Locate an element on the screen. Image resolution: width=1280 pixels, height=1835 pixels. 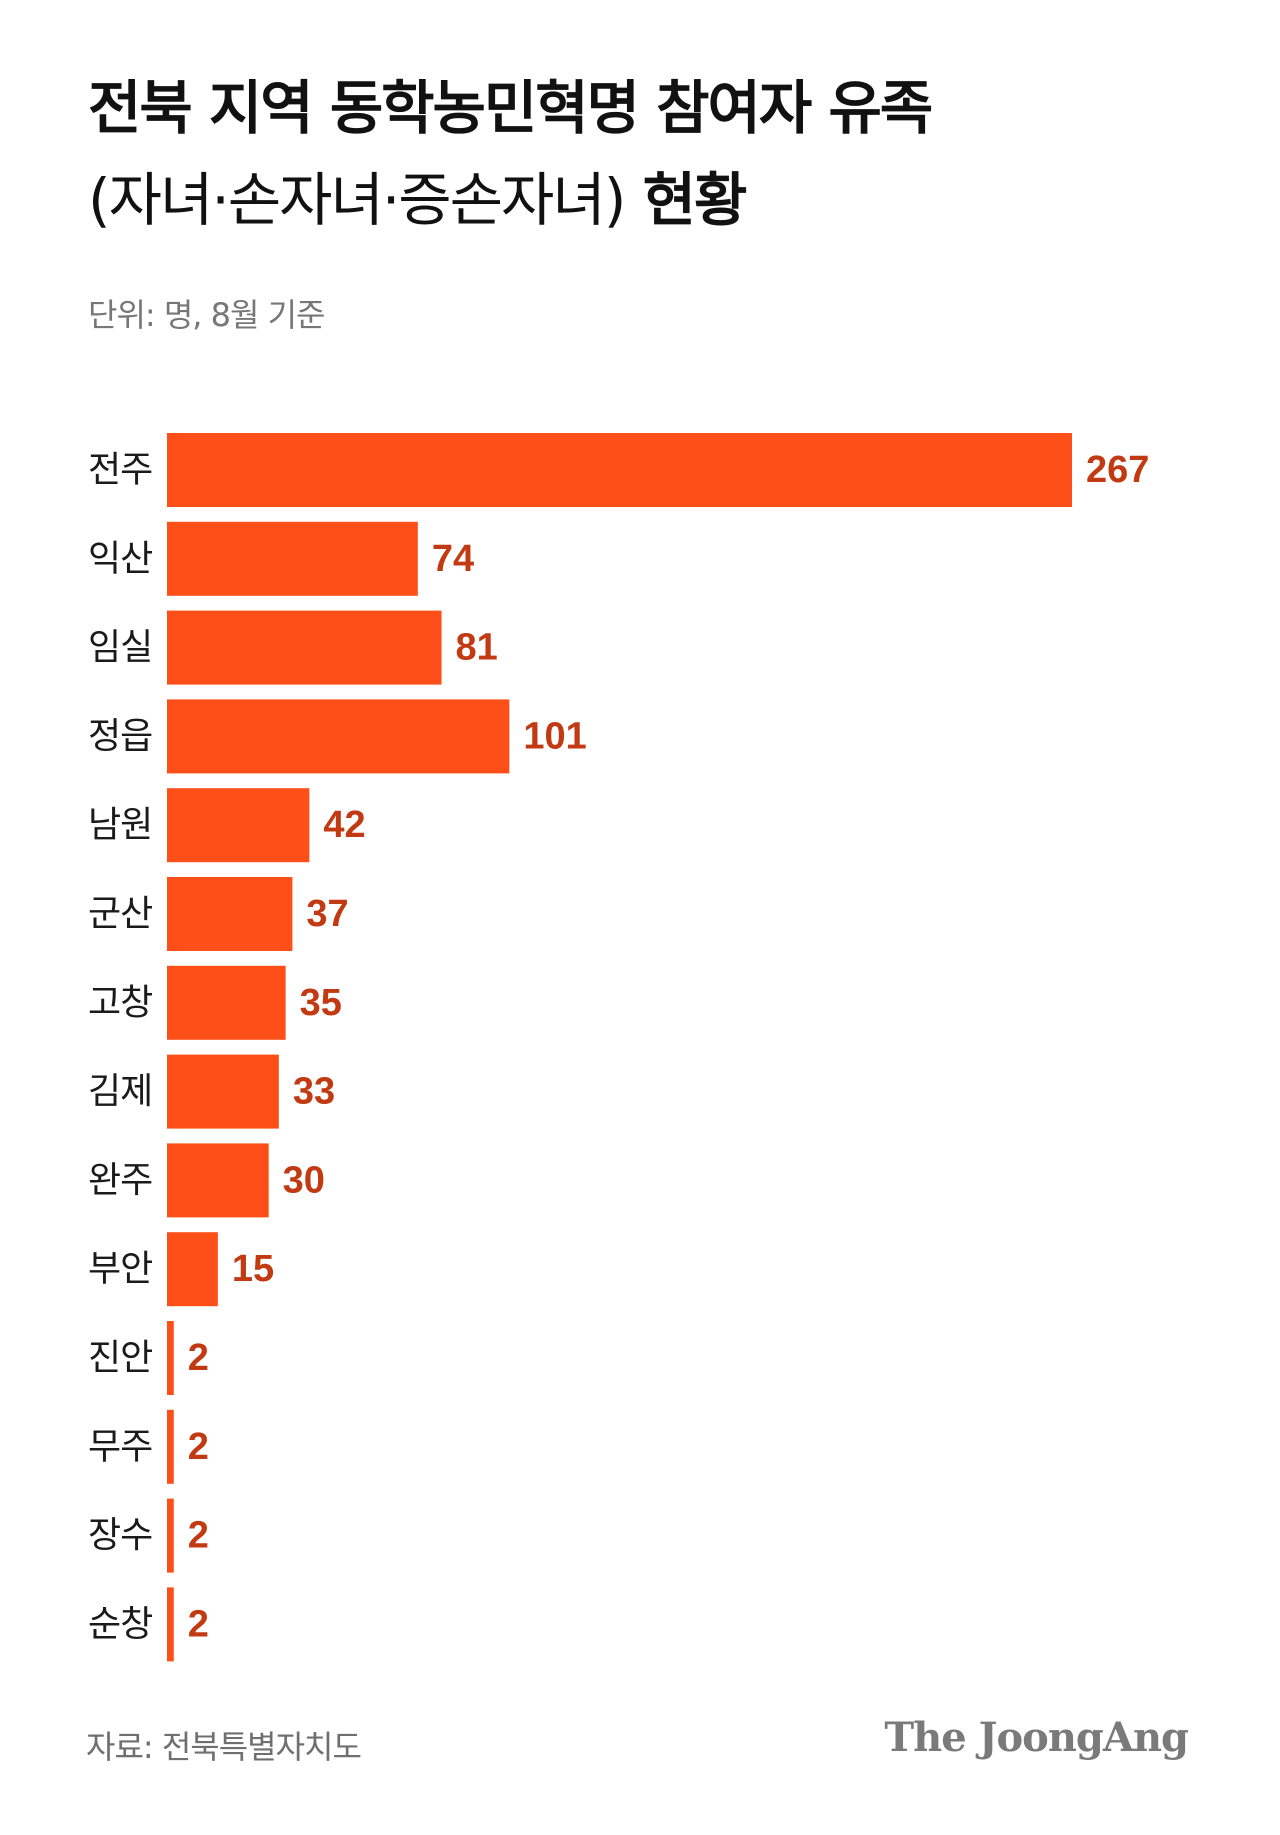
category-label: 남원 is located at coordinates (120, 825).